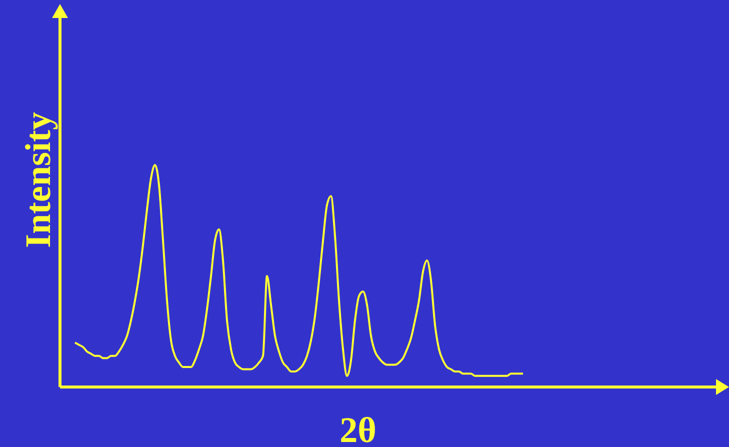  I want to click on y-axis-title: Intensity, so click(38, 180).